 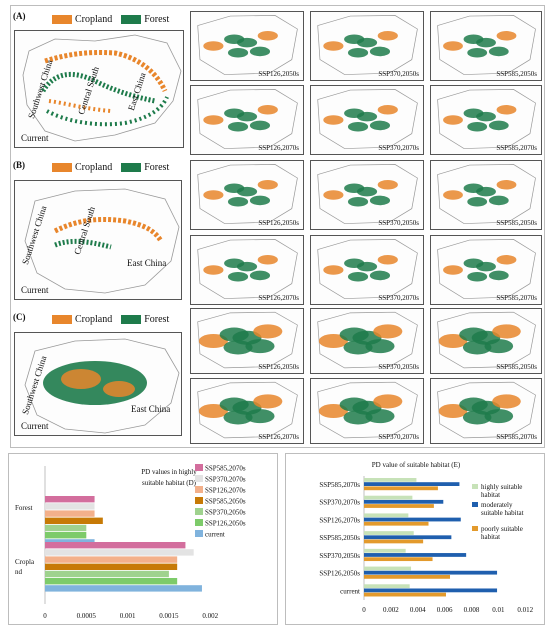 I want to click on map-a-ssp585-2070: SSP585,2070s, so click(x=486, y=120).